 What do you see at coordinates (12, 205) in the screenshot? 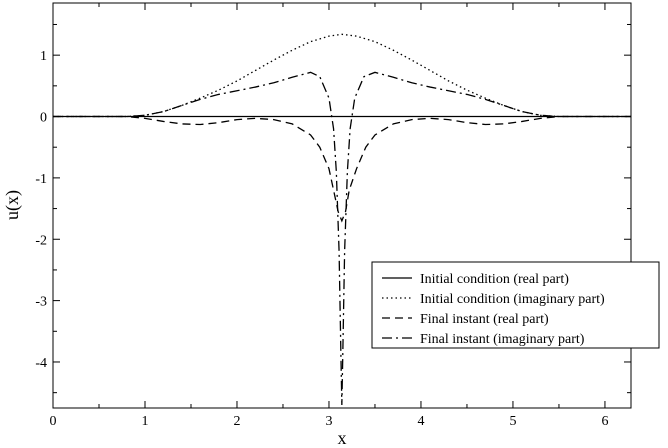
I see `y-axis-label: u(x)` at bounding box center [12, 205].